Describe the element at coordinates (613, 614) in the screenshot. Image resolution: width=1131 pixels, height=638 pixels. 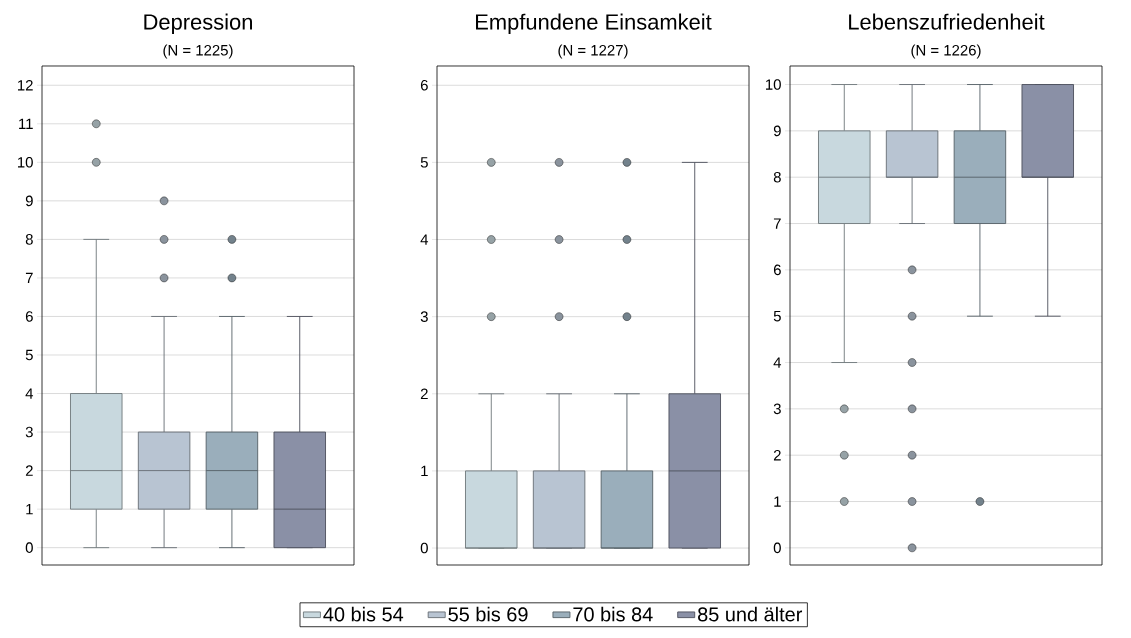
I see `legend-label: 70 bis 84` at that location.